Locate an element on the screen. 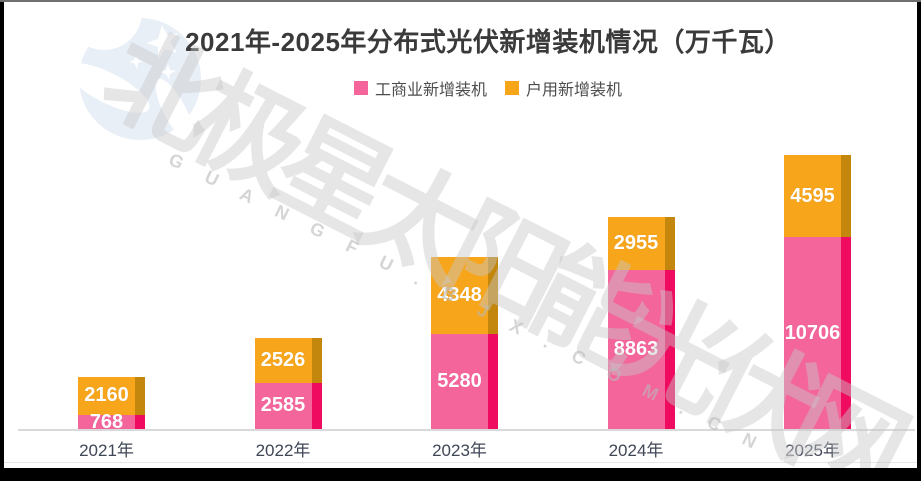  legend: 工商业新增装机 户用新增装机 is located at coordinates (487, 88).